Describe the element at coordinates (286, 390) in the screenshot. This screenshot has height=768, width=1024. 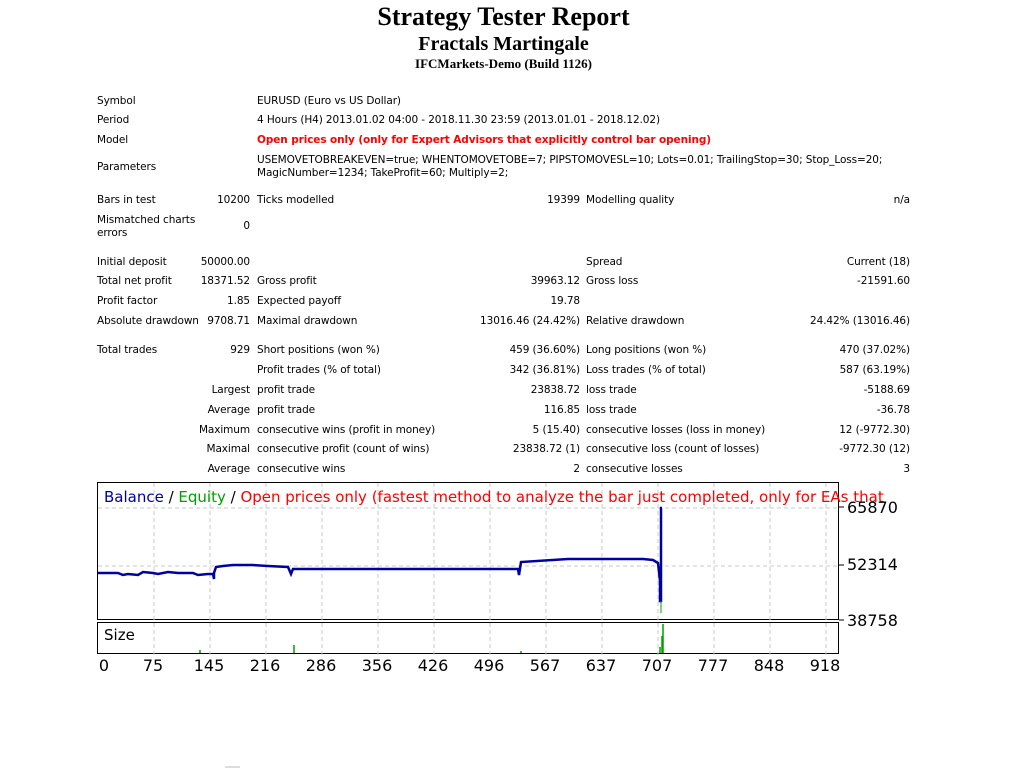
I see `largest-profit-label: profit trade` at that location.